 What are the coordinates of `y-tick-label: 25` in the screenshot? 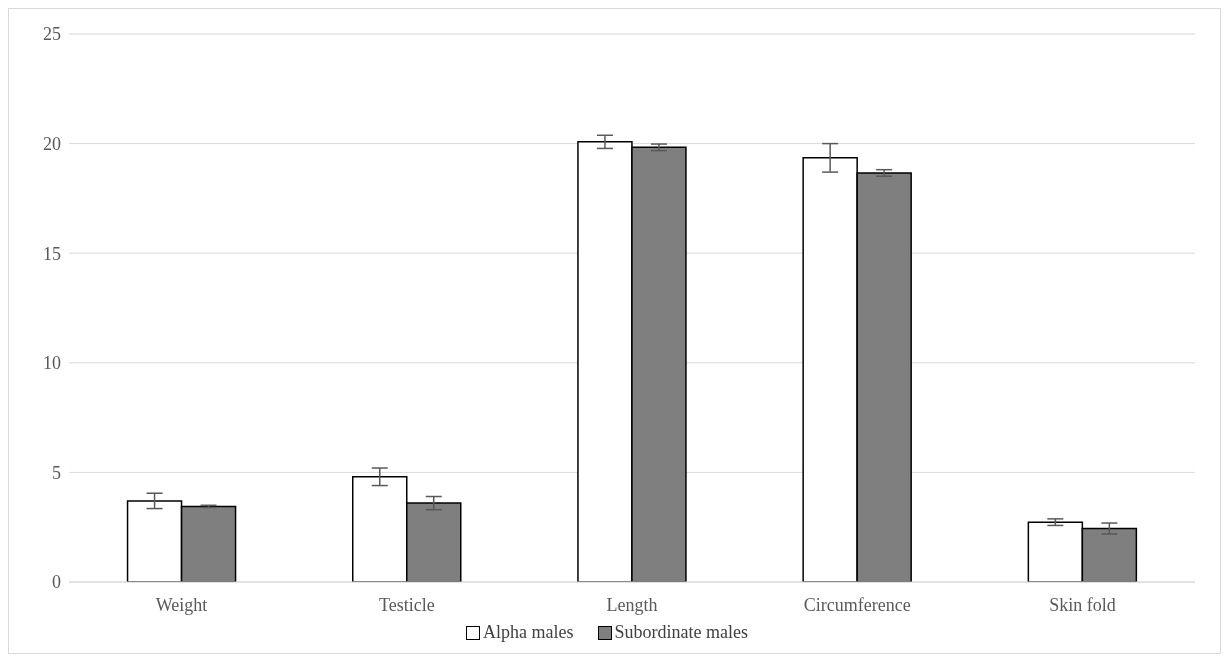 It's located at (52, 34).